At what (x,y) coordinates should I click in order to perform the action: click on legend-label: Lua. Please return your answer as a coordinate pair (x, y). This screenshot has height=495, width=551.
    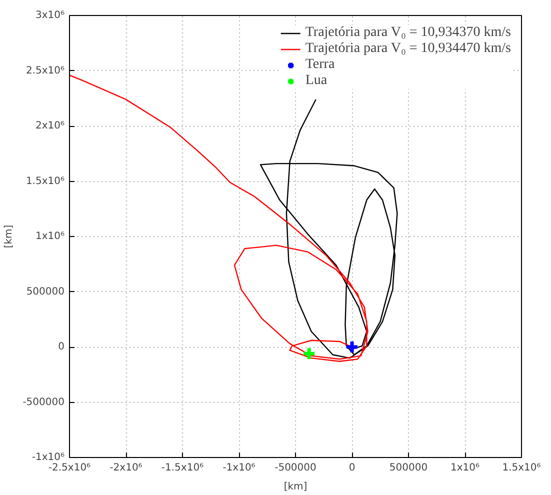
    Looking at the image, I should click on (316, 81).